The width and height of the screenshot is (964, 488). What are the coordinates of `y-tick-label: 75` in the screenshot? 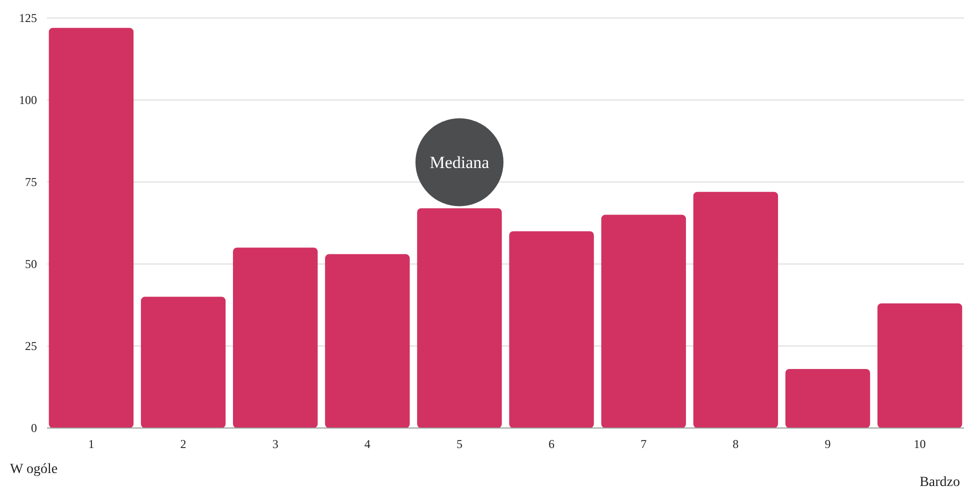 It's located at (31, 182).